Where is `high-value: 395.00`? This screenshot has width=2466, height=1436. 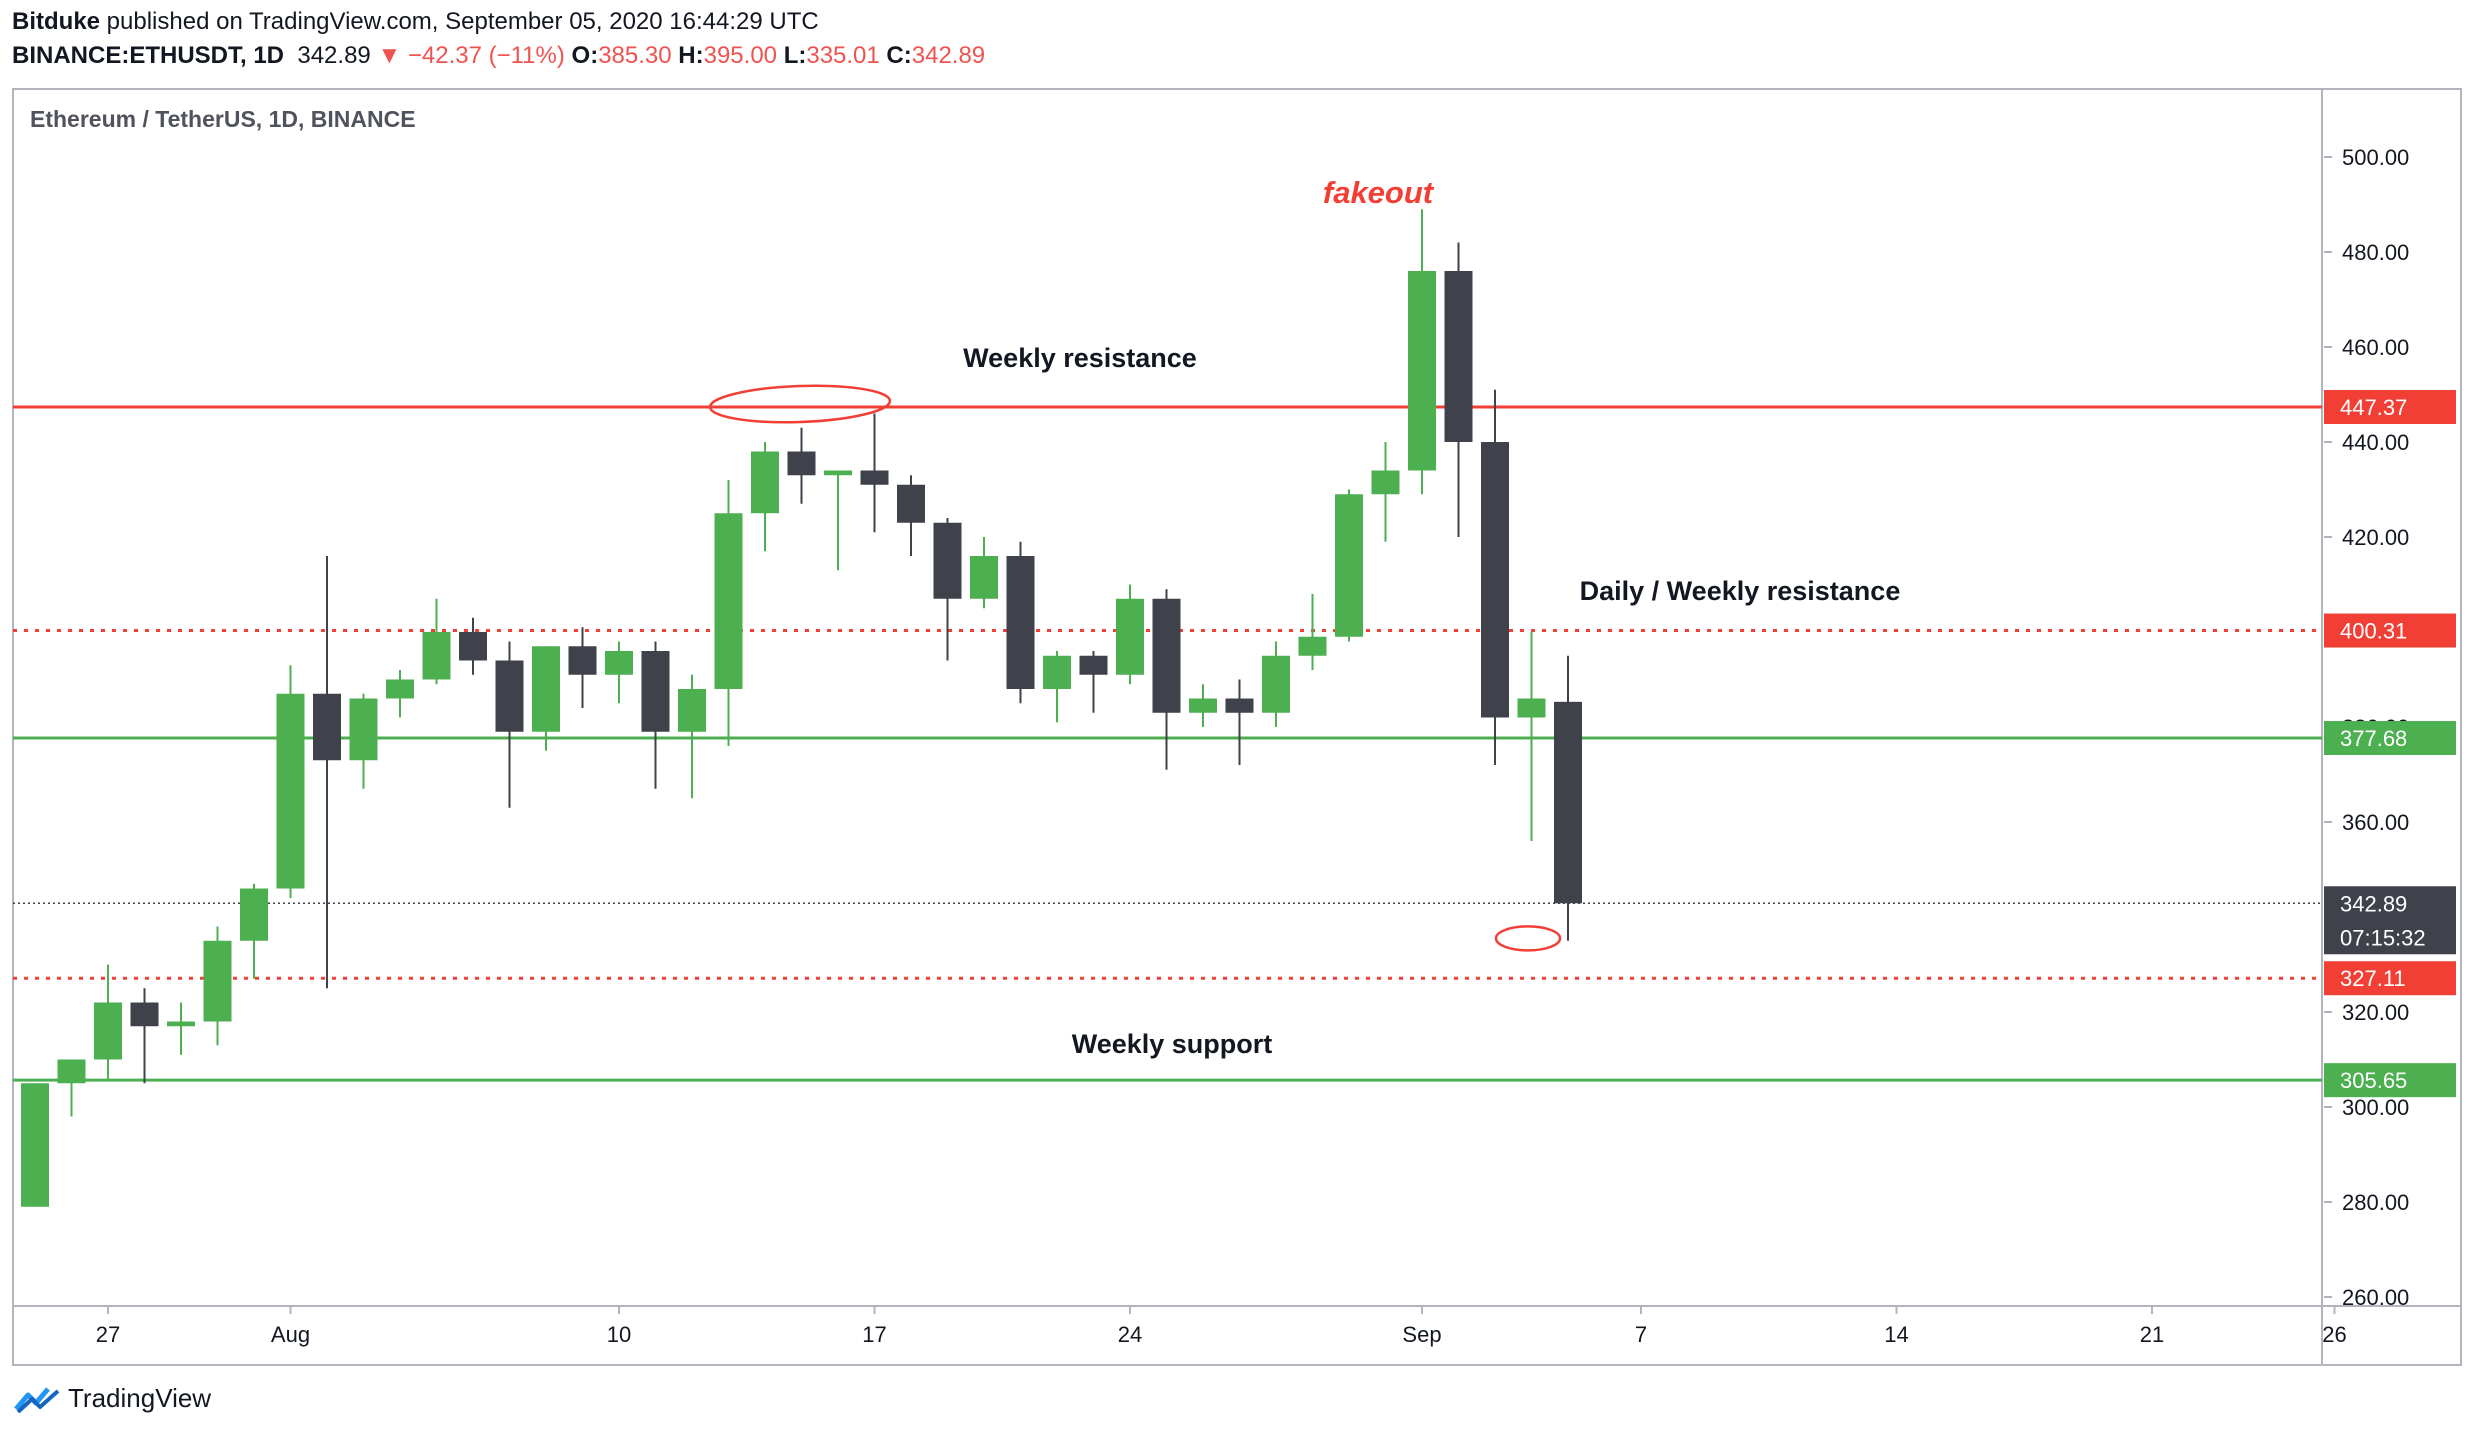
high-value: 395.00 is located at coordinates (740, 55).